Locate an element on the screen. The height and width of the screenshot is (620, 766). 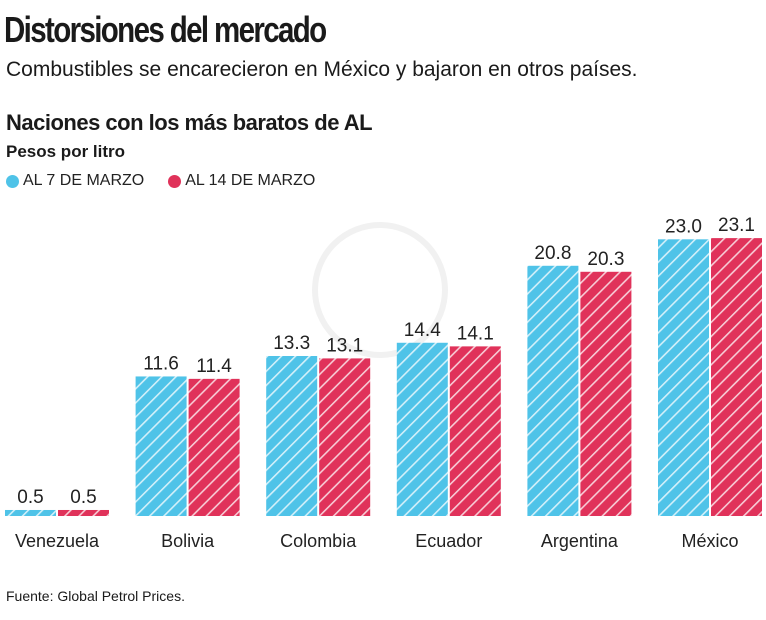
legend-item-0: AL 7 DE MARZO is located at coordinates (75, 181).